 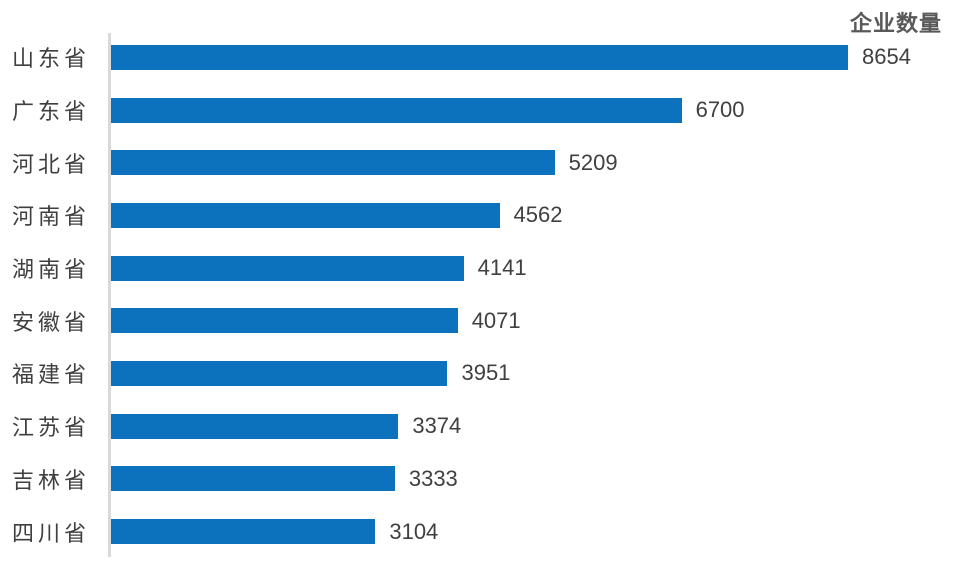 I want to click on bar-track: 3104, so click(x=479, y=532).